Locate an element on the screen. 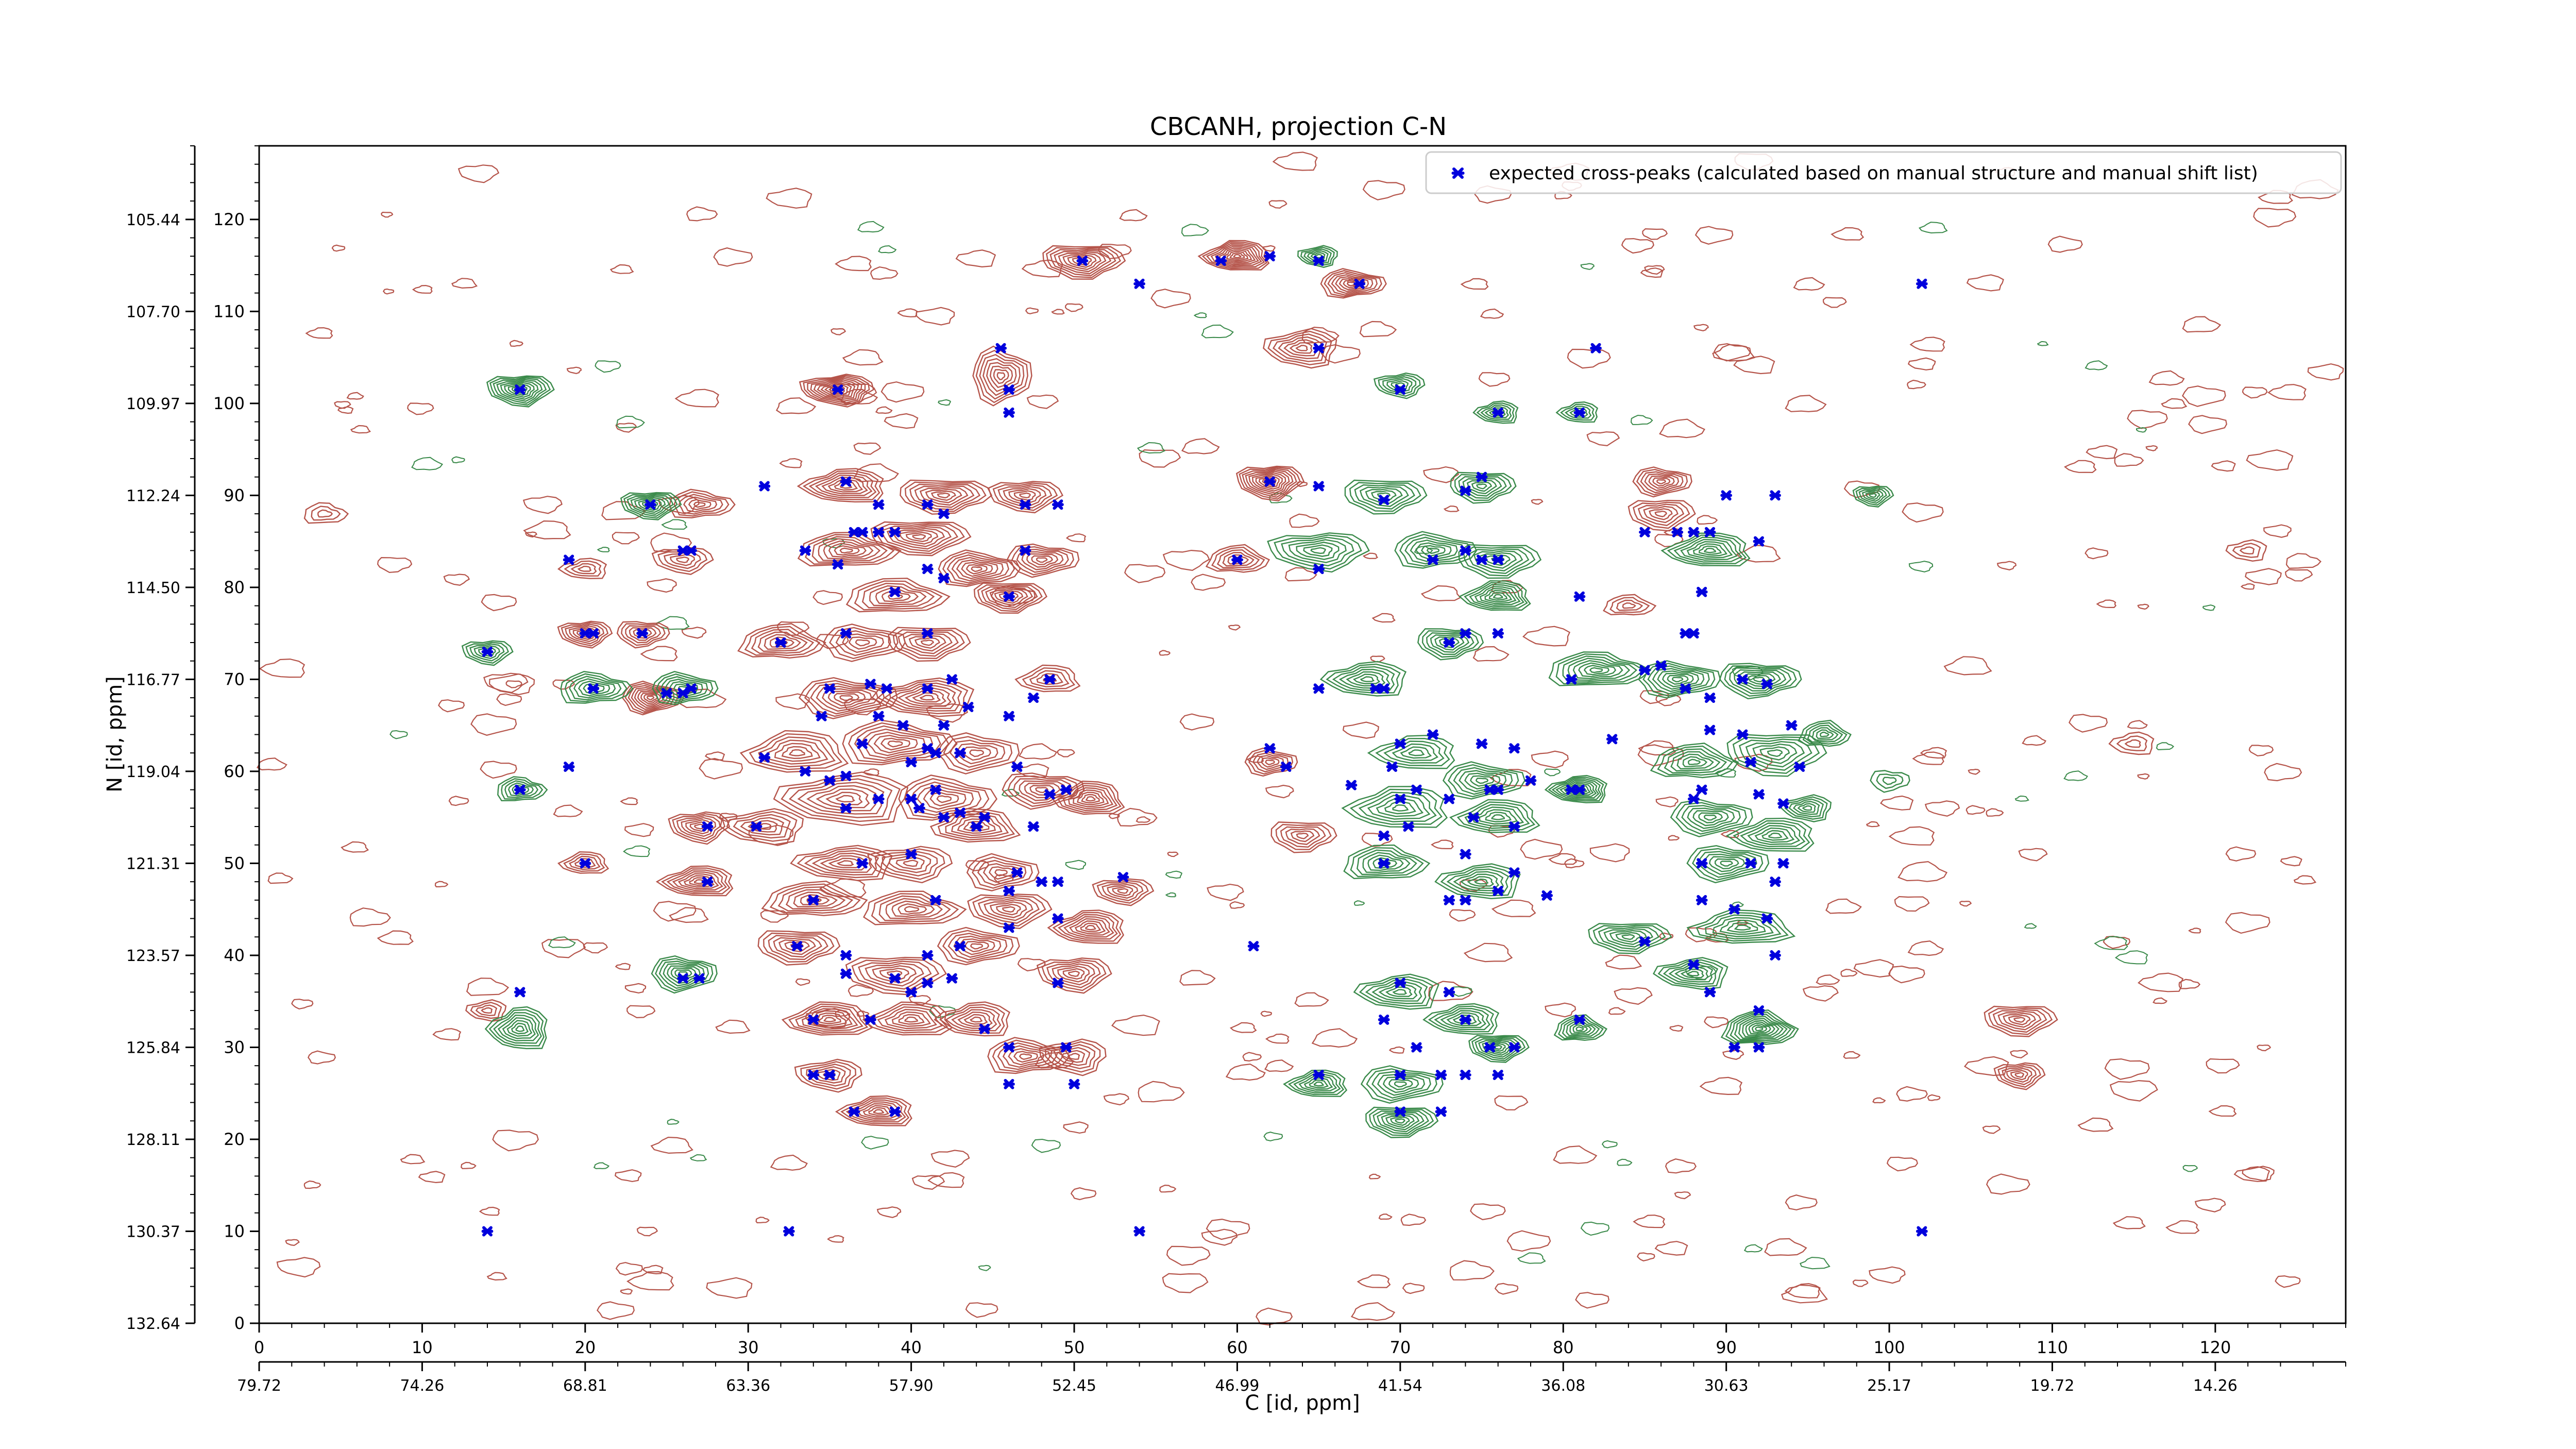 Image resolution: width=2576 pixels, height=1449 pixels. x-tick-label: 60 is located at coordinates (1237, 1347).